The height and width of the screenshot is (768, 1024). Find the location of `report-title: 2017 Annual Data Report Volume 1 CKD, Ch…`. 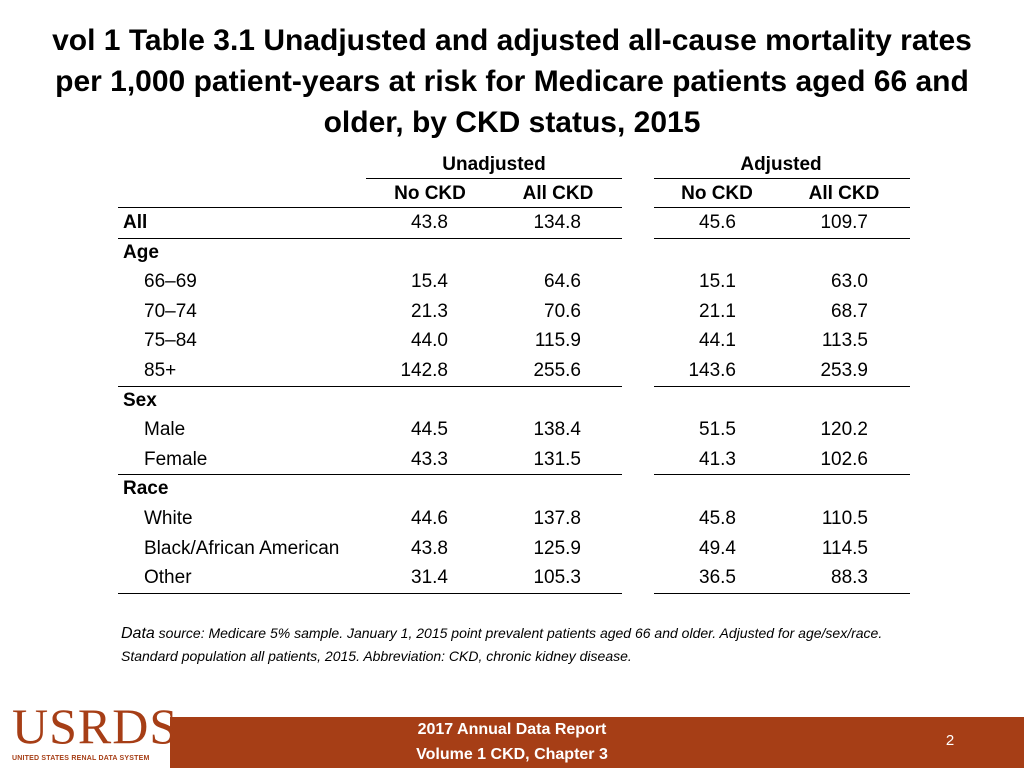

report-title: 2017 Annual Data Report Volume 1 CKD, Ch… is located at coordinates (512, 742).